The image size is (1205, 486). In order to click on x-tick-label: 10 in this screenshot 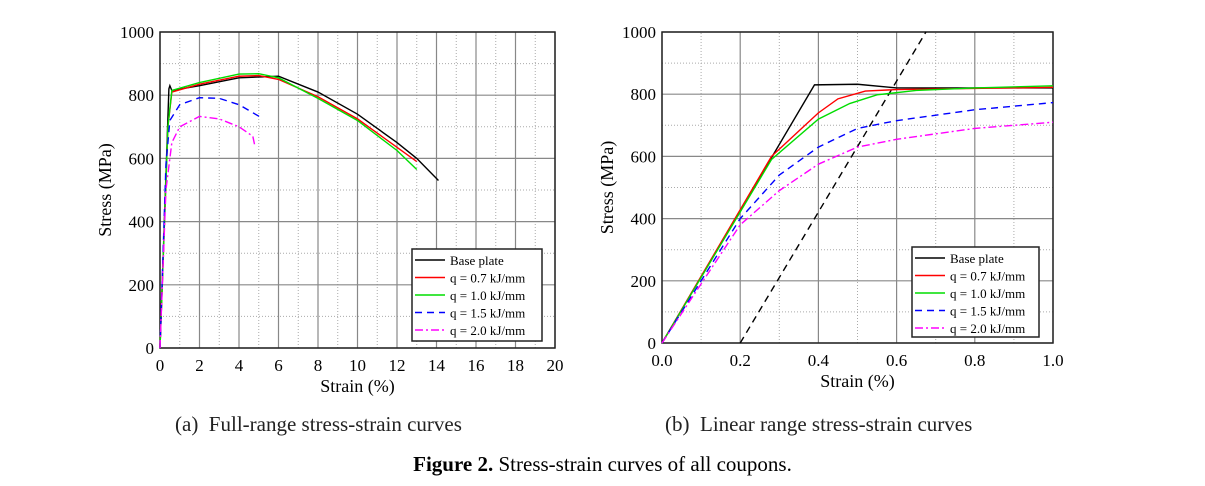, I will do `click(357, 365)`.